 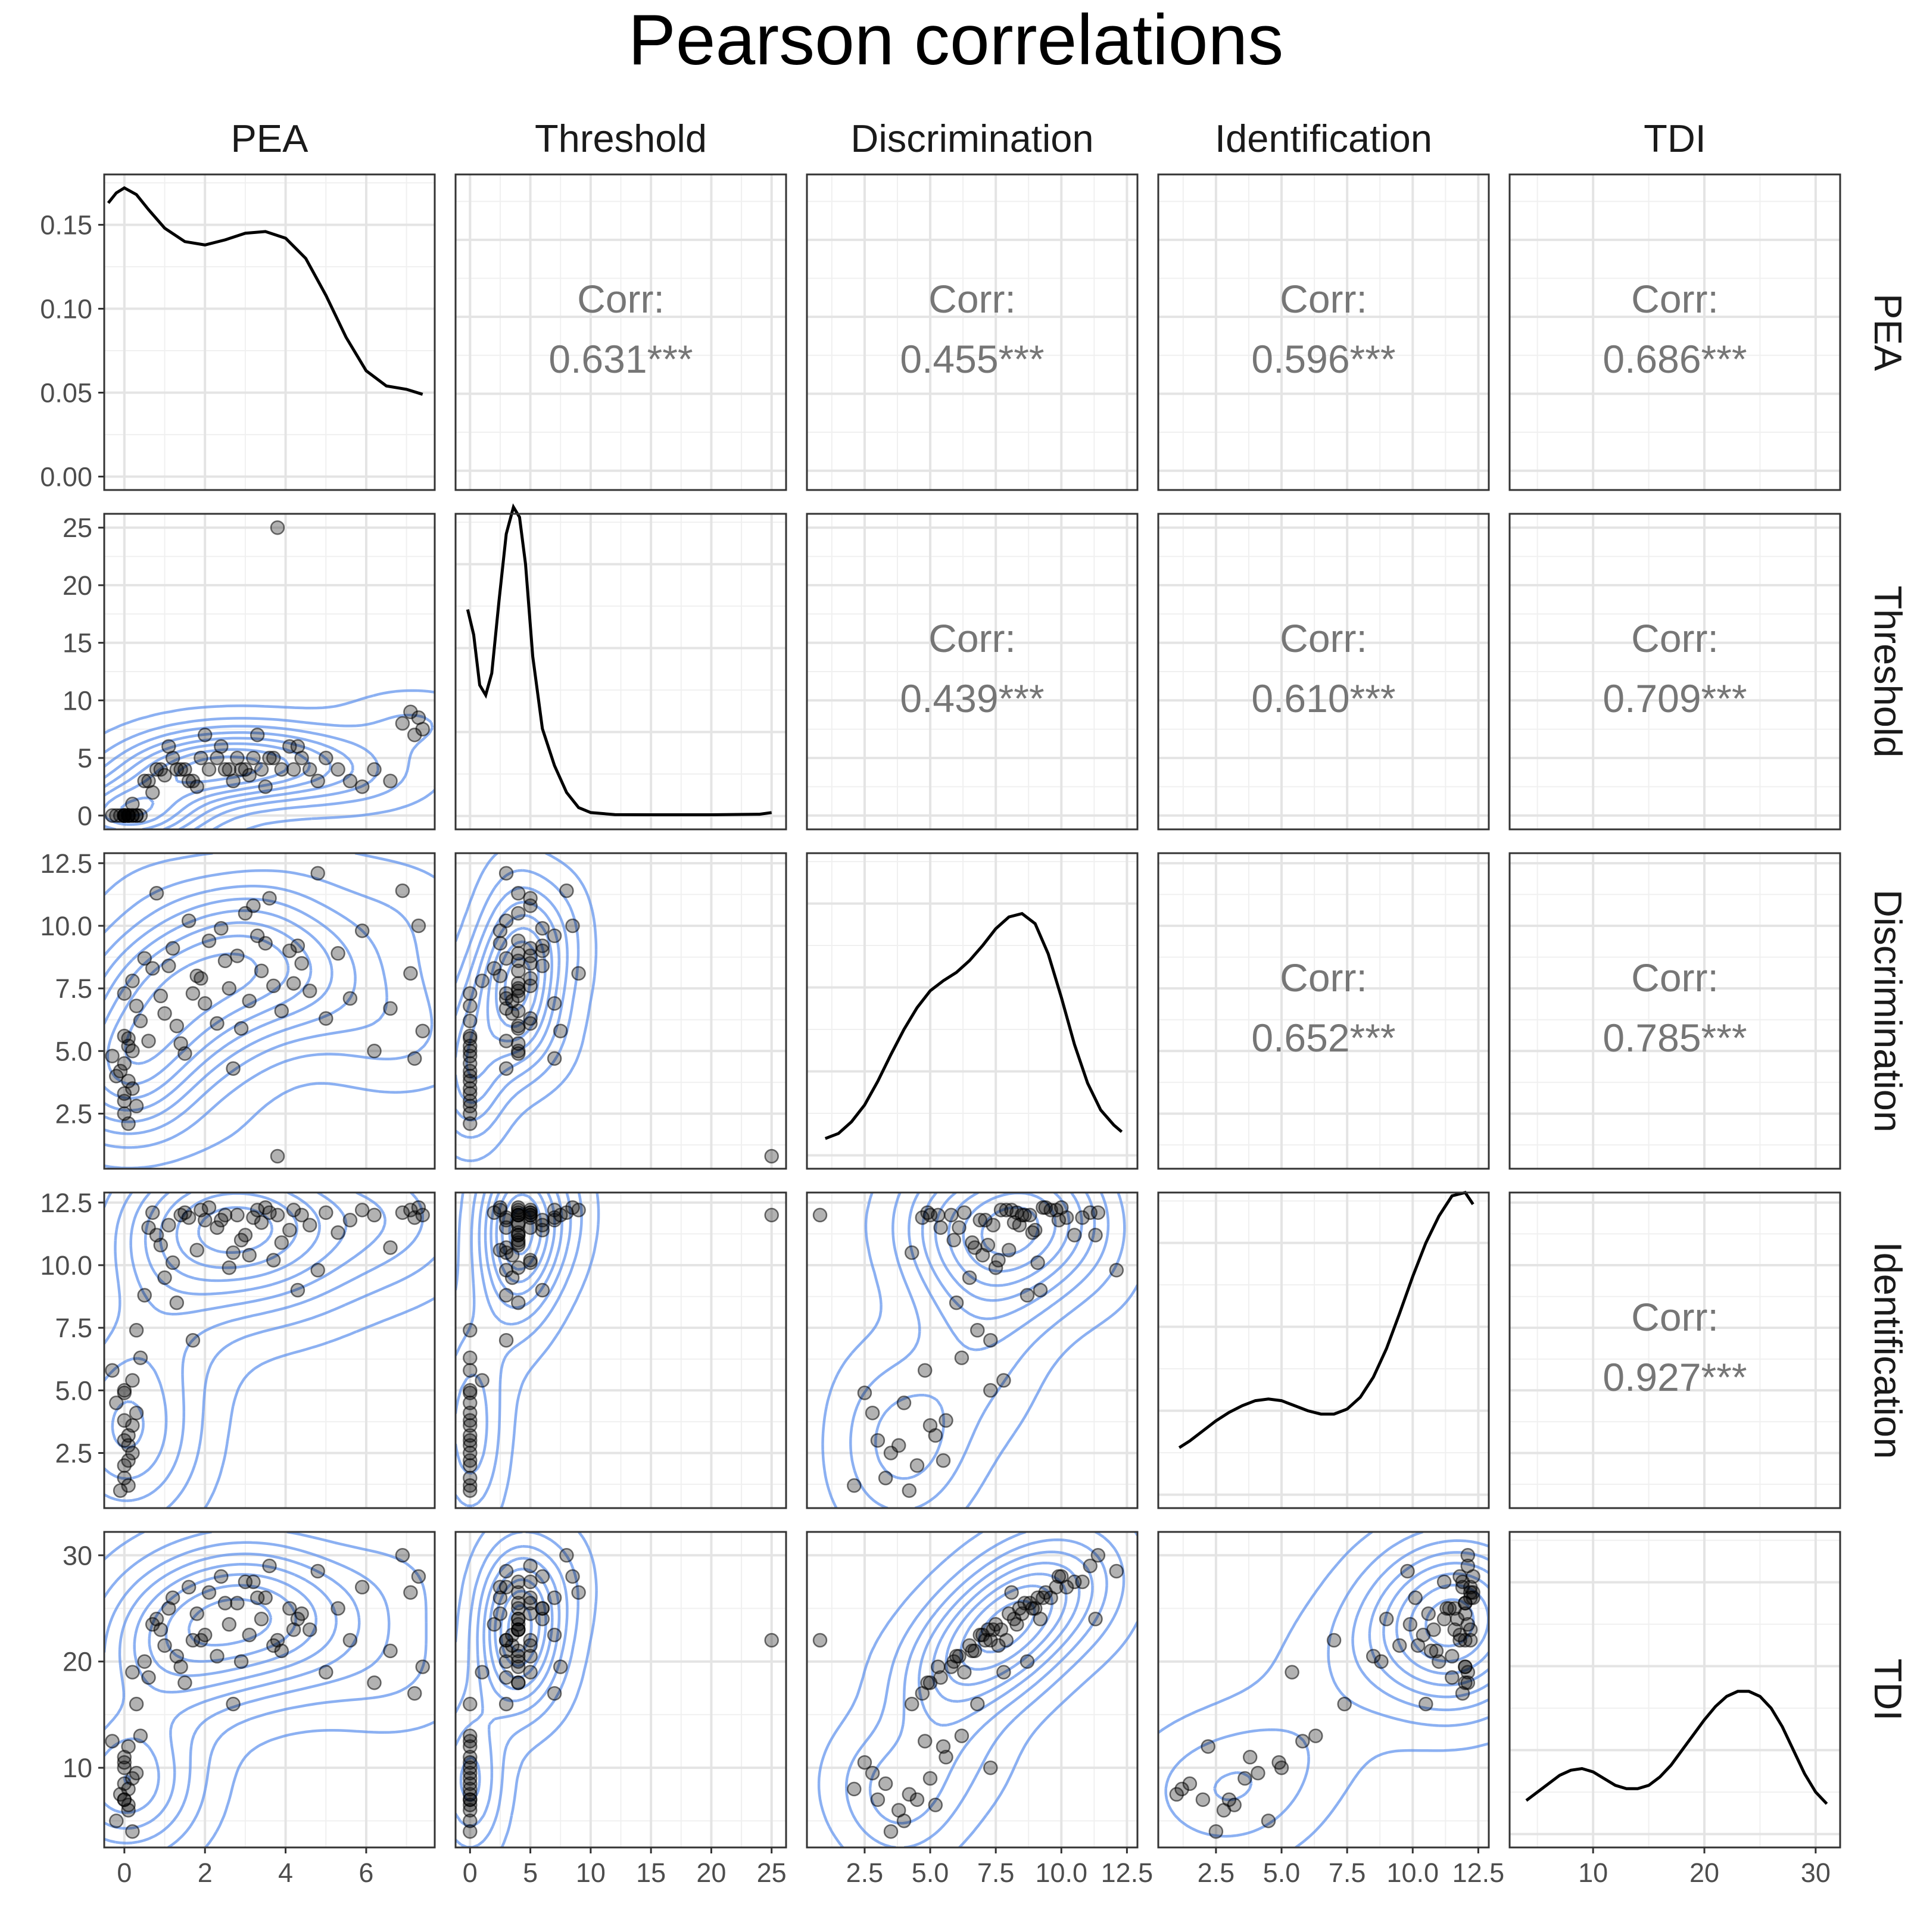 I want to click on strip-label-row-threshold: Threshold, so click(x=1888, y=671).